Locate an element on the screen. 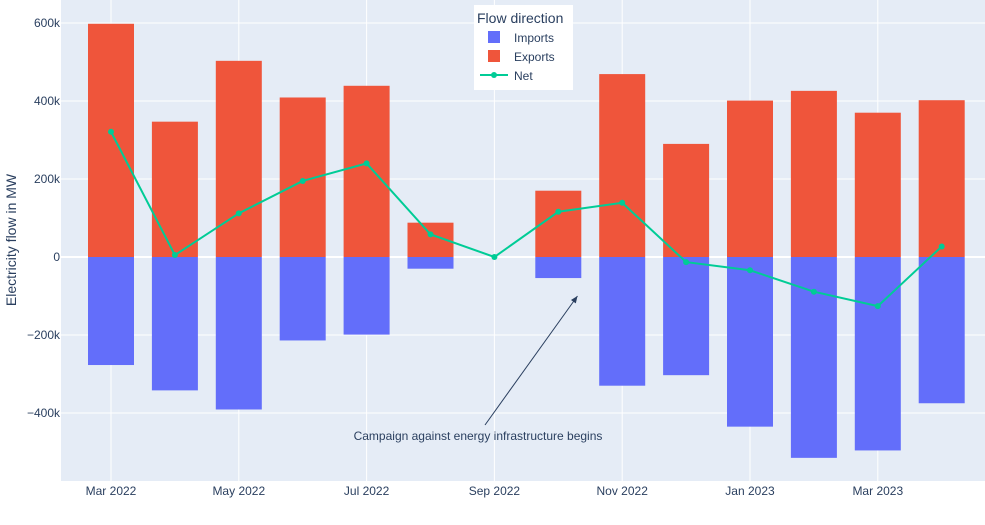 This screenshot has height=525, width=985. legend-item-exports: Exports is located at coordinates (521, 57).